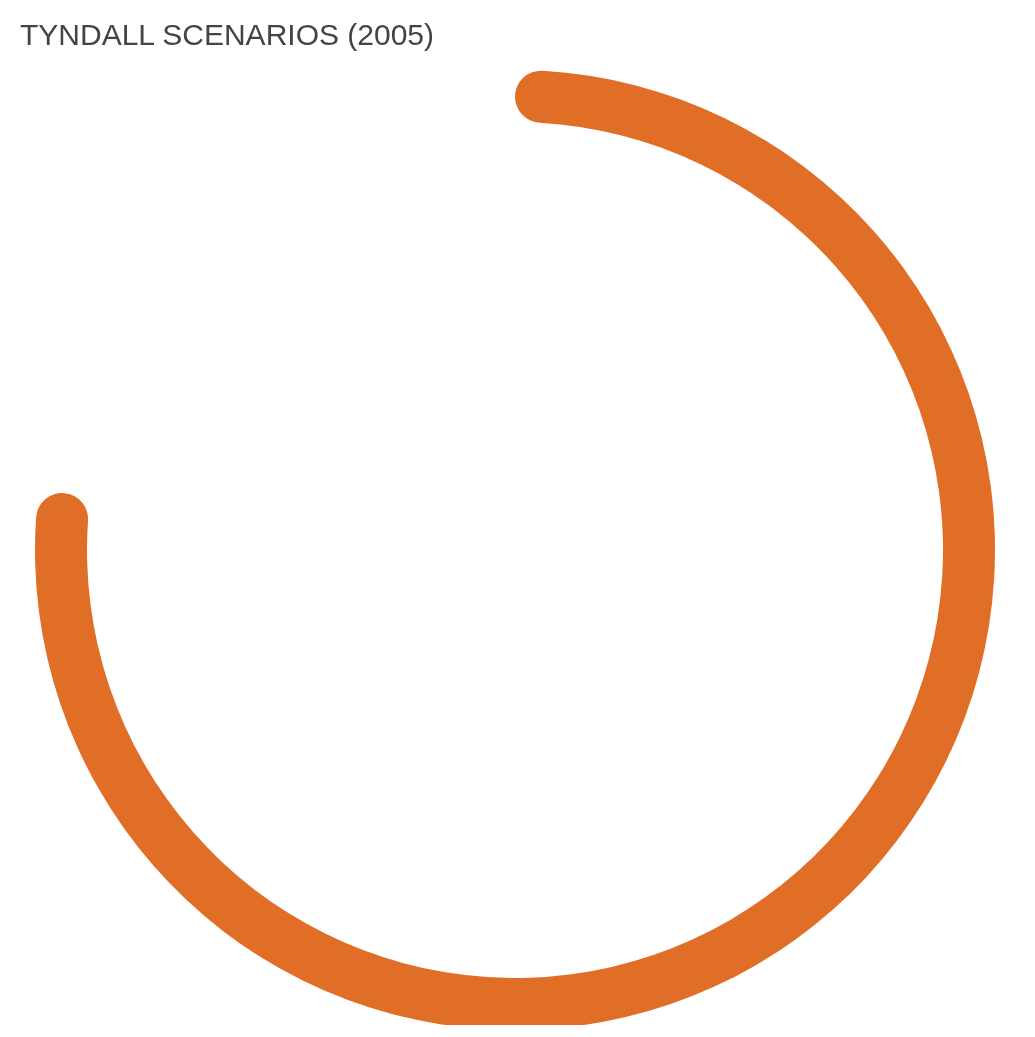  Describe the element at coordinates (227, 34) in the screenshot. I see `chart-title: TYNDALL SCENARIOS (2005)` at that location.